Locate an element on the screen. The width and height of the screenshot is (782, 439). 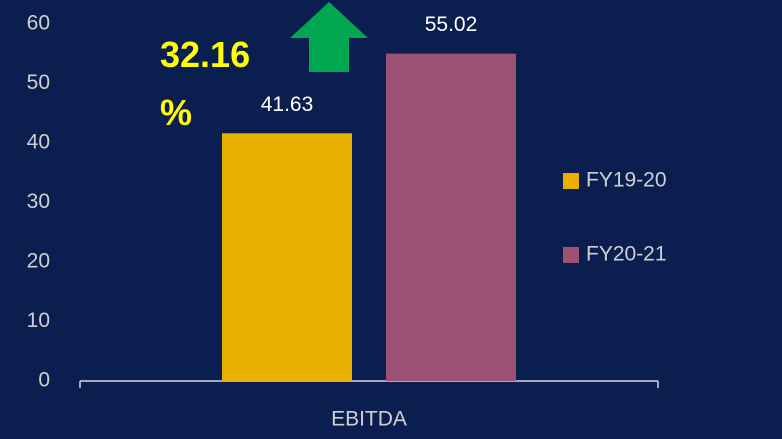
y-tick-label: 20 is located at coordinates (38, 261).